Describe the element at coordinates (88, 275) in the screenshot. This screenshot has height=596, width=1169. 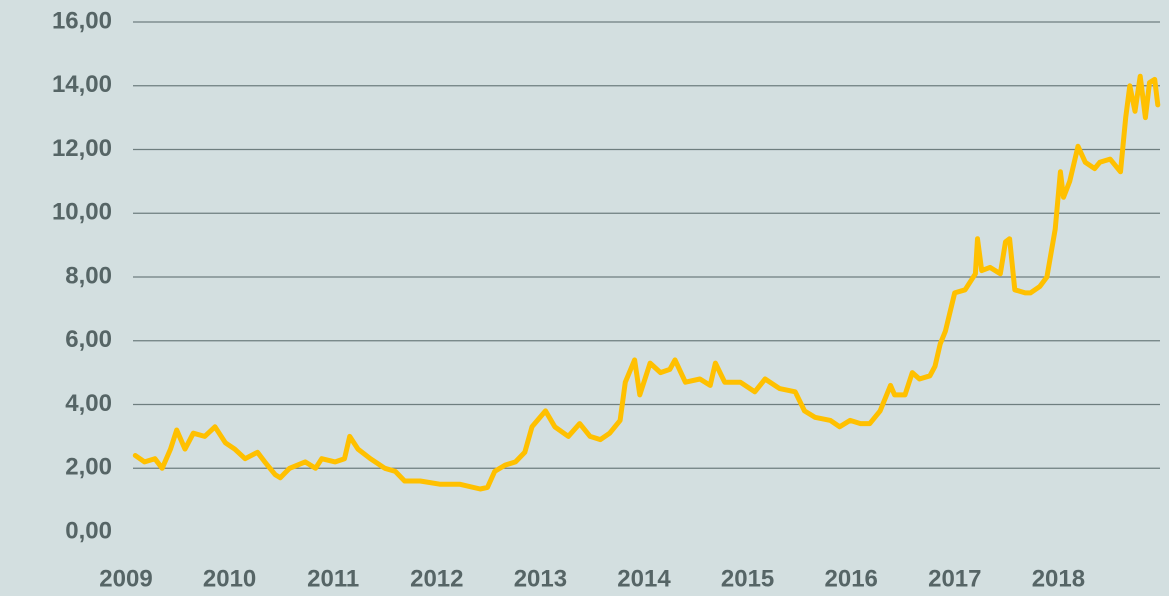
I see `y-tick-label: 8,00` at that location.